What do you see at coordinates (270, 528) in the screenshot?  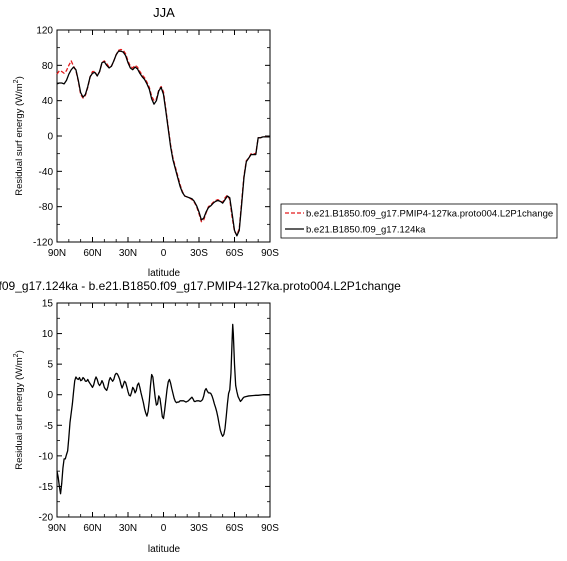 I see `bottom-x-tick-label: 90S` at bounding box center [270, 528].